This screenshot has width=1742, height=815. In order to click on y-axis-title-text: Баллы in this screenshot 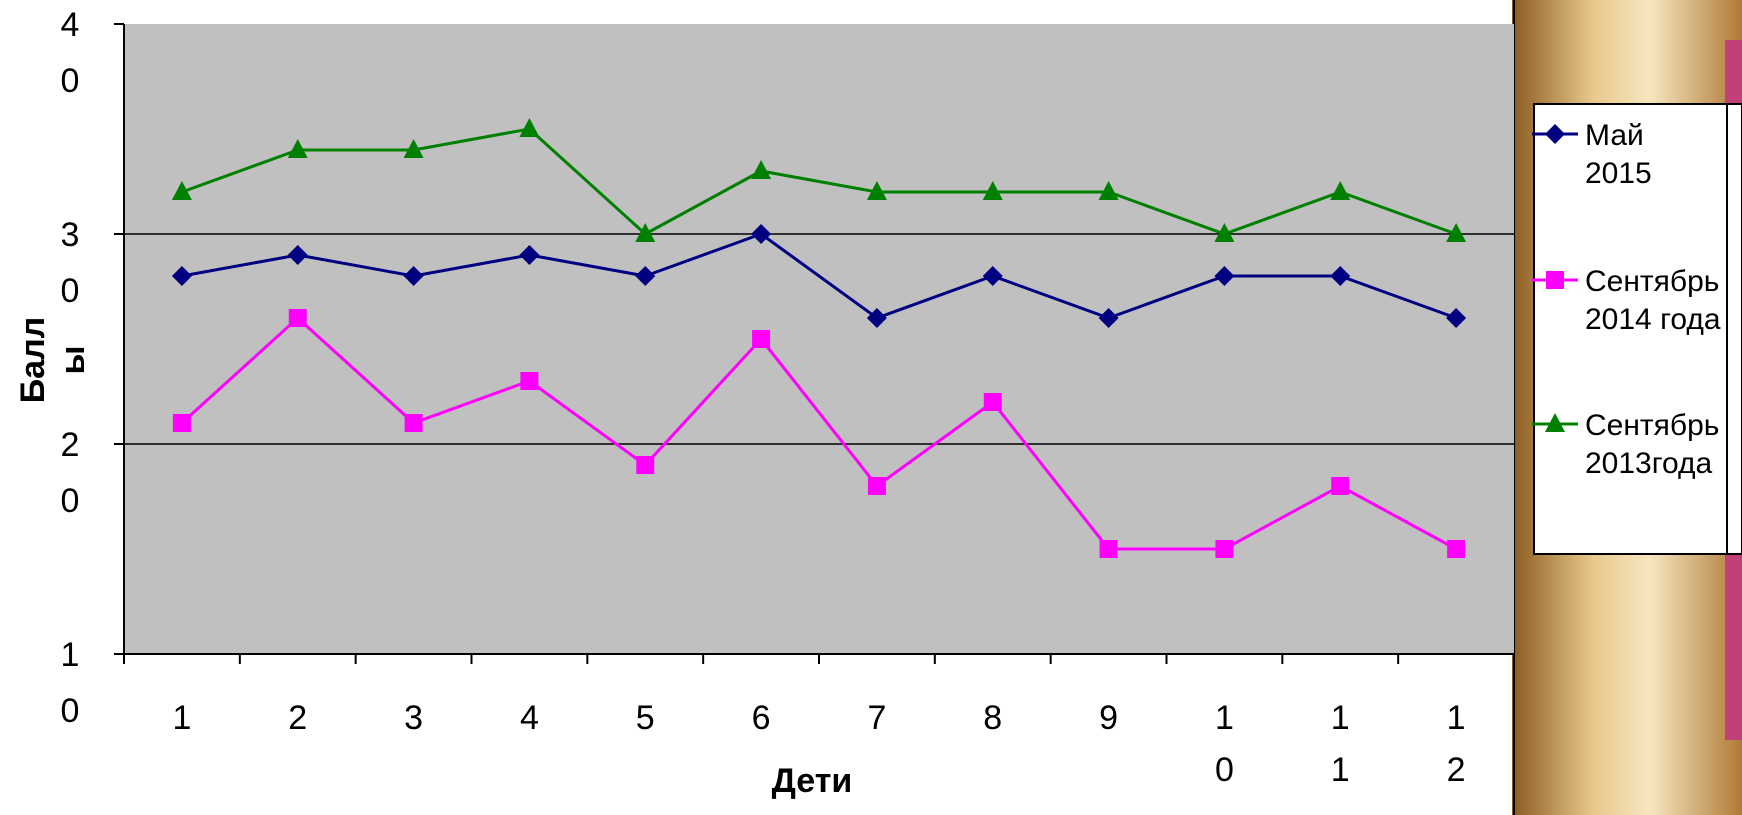, I will do `click(53, 360)`.